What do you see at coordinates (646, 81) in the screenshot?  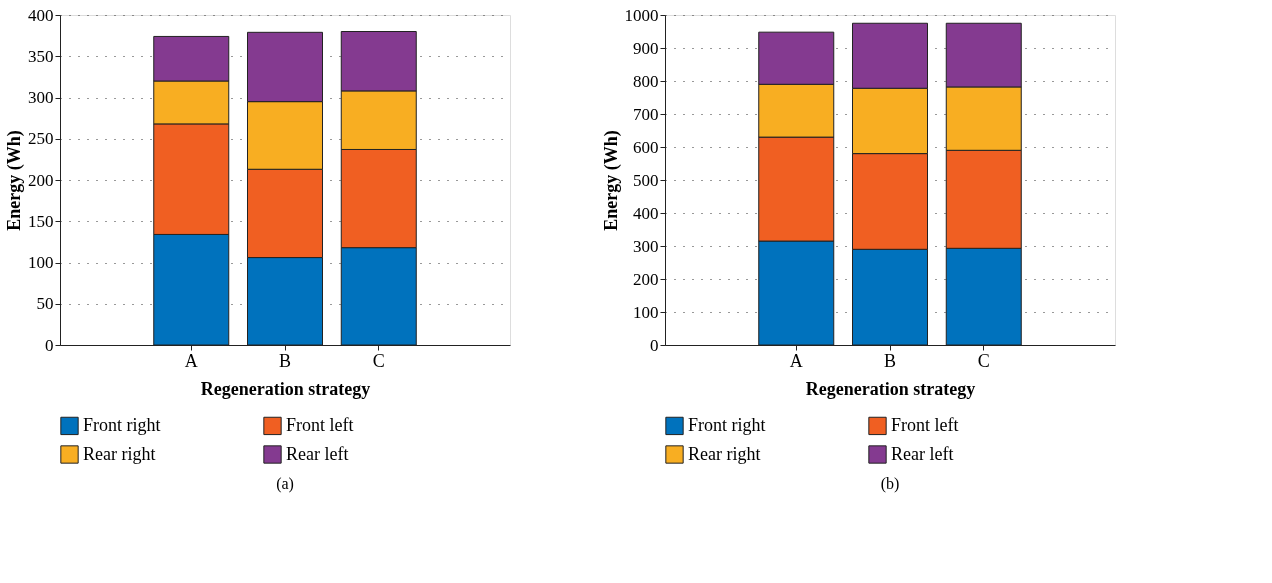 I see `y-tick-label: 800` at bounding box center [646, 81].